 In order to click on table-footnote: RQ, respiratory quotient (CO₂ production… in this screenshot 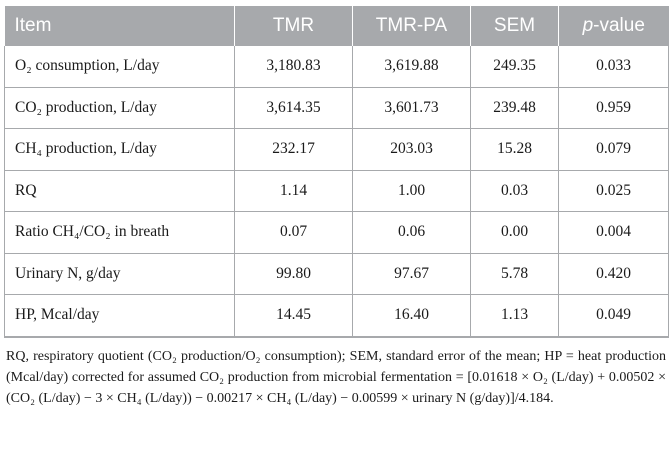, I will do `click(336, 377)`.